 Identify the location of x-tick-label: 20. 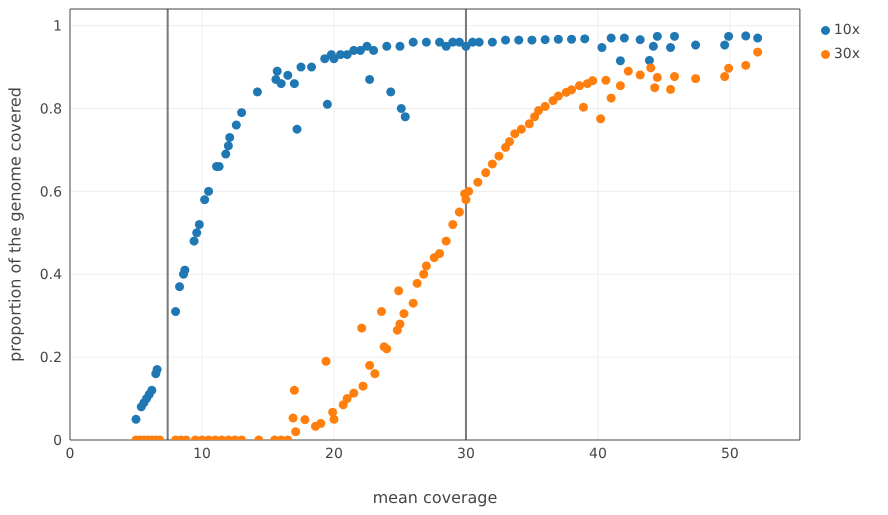
(334, 454).